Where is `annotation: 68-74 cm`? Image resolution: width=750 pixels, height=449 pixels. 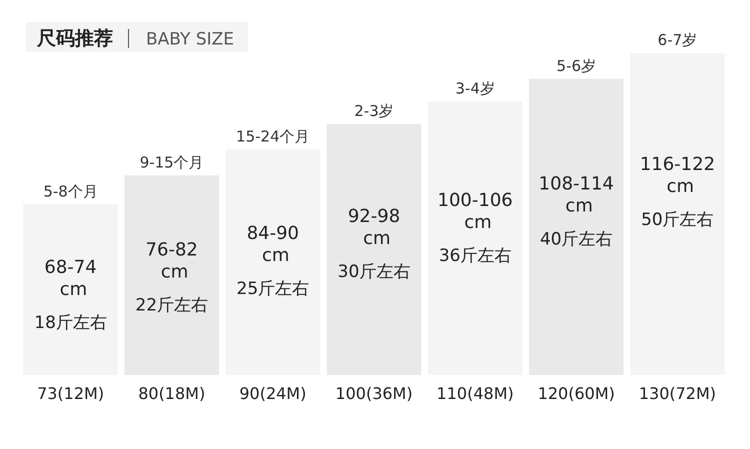 annotation: 68-74 cm is located at coordinates (70, 278).